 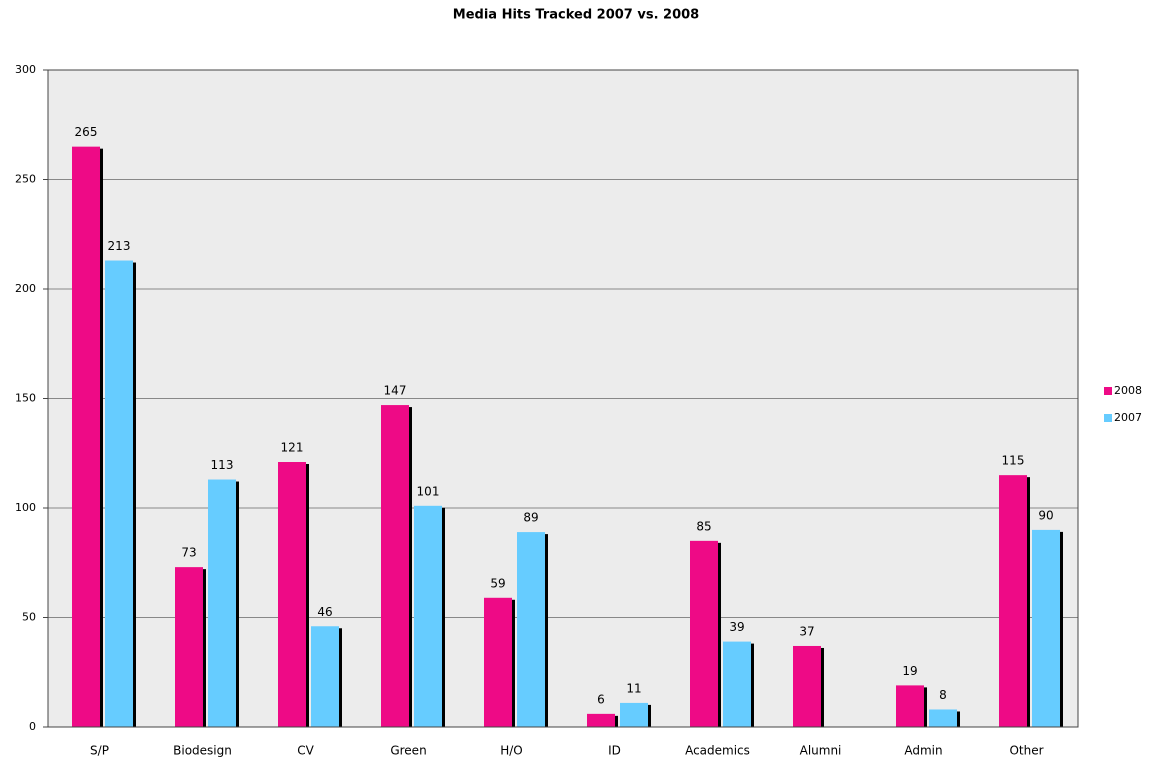 What do you see at coordinates (324, 612) in the screenshot?
I see `value-label: 46` at bounding box center [324, 612].